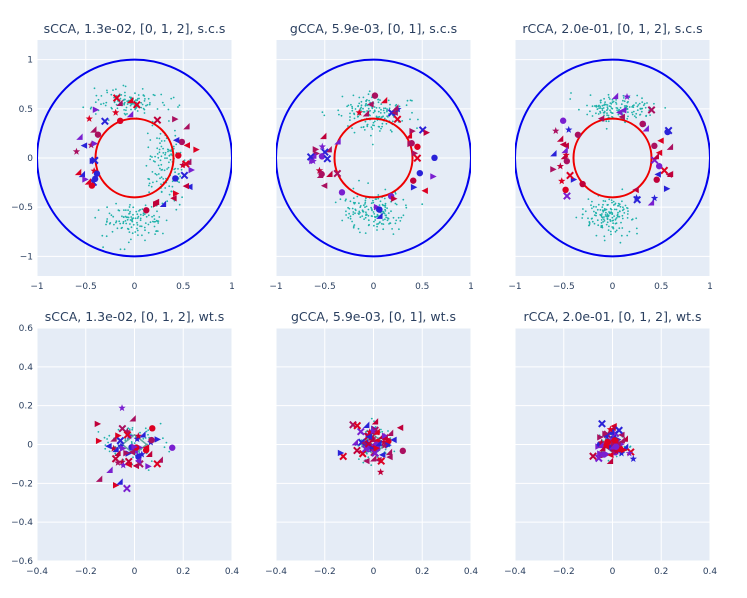  I want to click on x-tick-label: 1, so click(471, 287).